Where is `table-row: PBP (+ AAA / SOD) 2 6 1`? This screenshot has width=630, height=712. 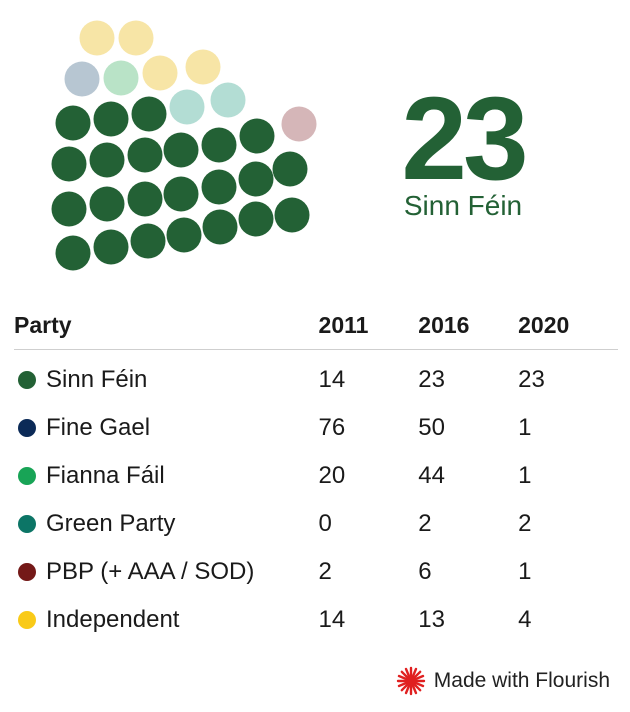 table-row: PBP (+ AAA / SOD) 2 6 1 is located at coordinates (316, 572).